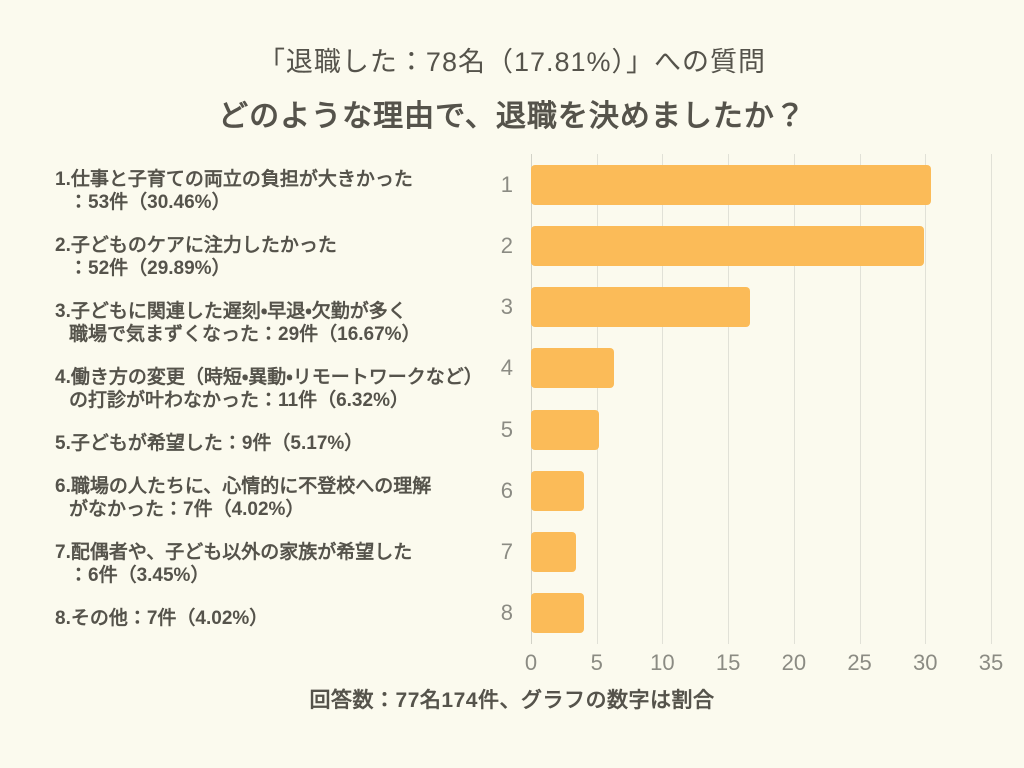 Image resolution: width=1024 pixels, height=768 pixels. Describe the element at coordinates (506, 490) in the screenshot. I see `category-label: 6` at that location.